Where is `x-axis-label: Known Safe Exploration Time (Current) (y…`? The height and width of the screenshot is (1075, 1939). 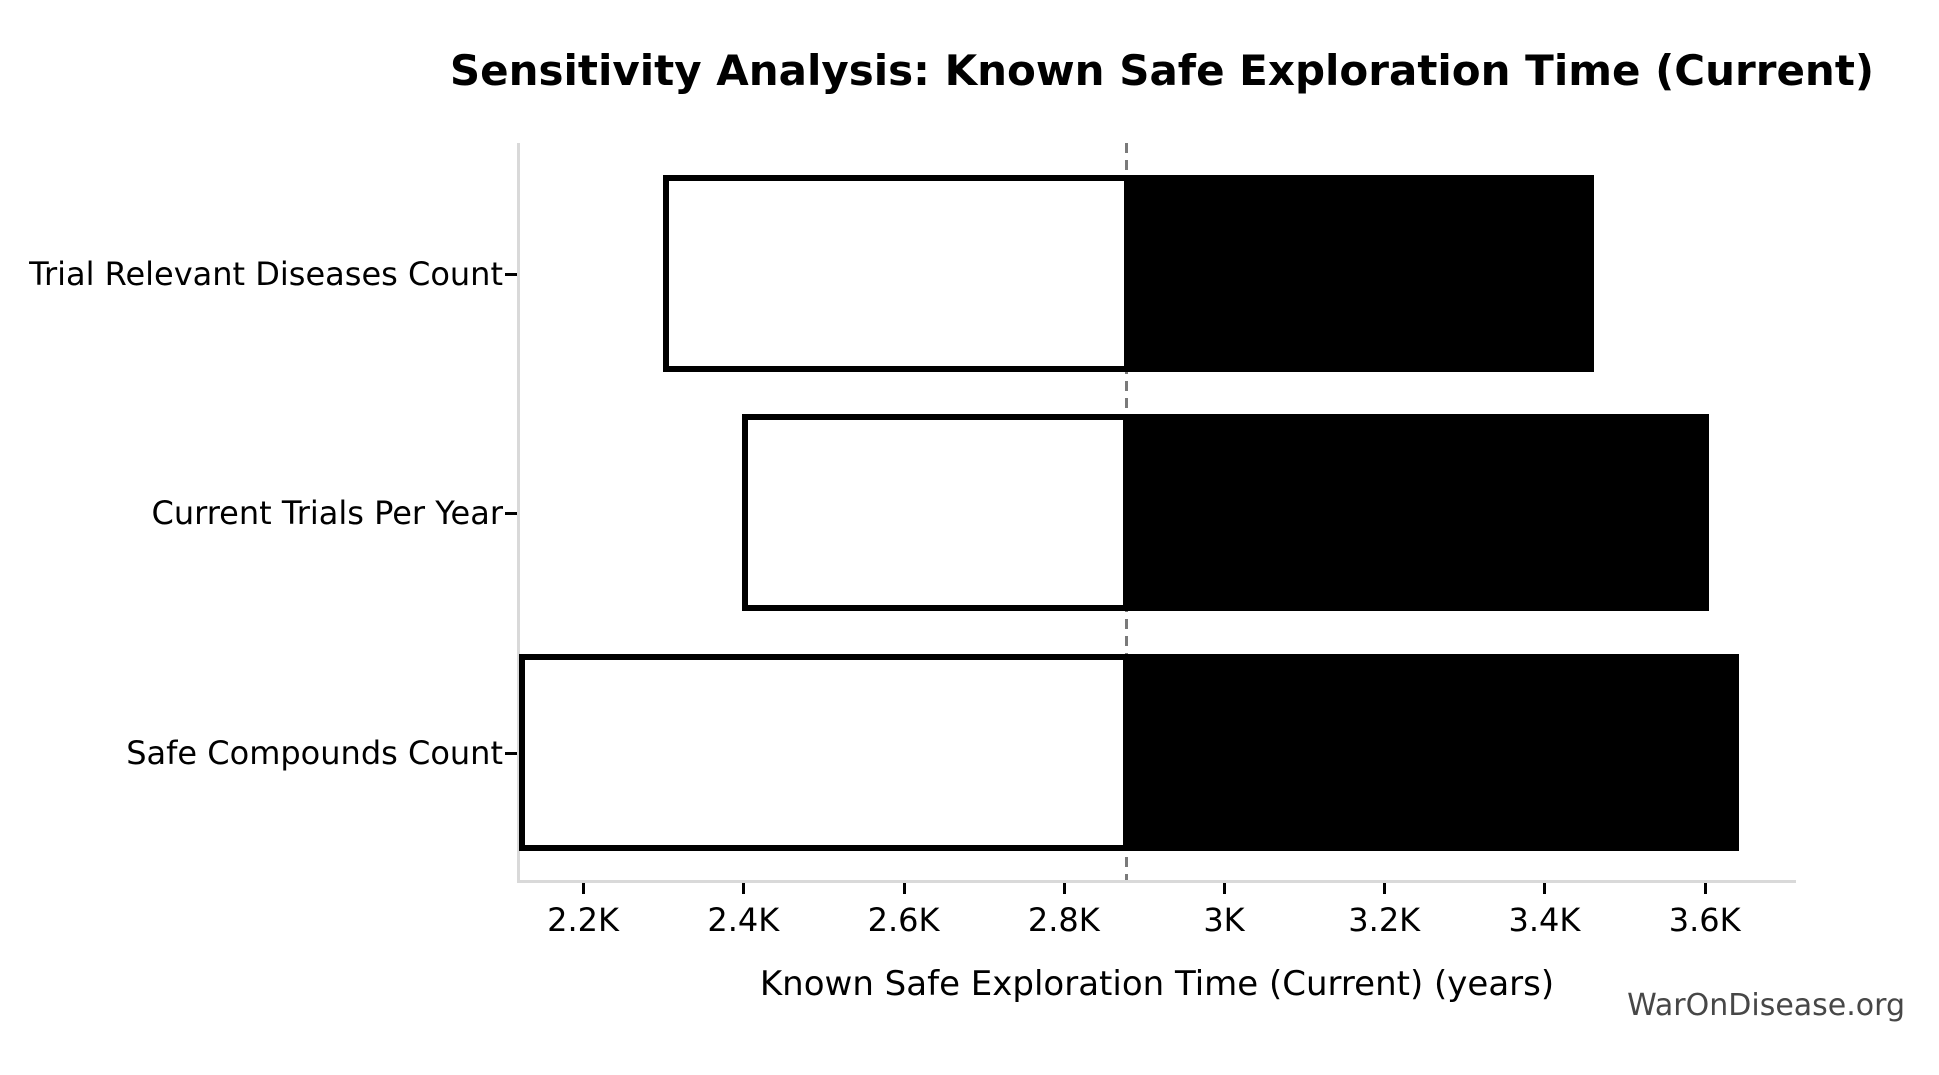 x-axis-label: Known Safe Exploration Time (Current) (y… is located at coordinates (1157, 984).